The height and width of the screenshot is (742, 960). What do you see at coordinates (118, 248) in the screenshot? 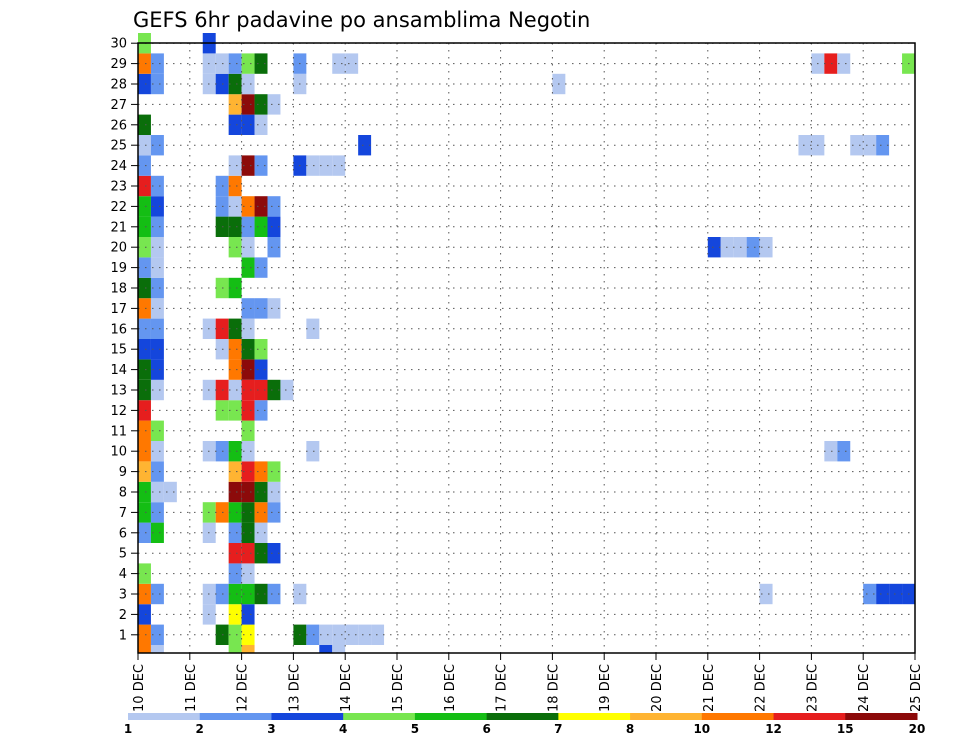
I see `y-tick-label: 20` at bounding box center [118, 248].